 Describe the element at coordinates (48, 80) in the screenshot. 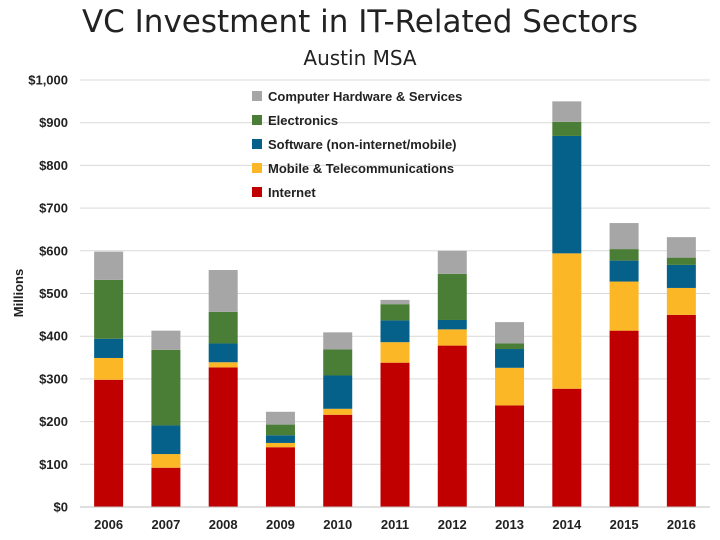

I see `y-tick-label: $1,000` at that location.